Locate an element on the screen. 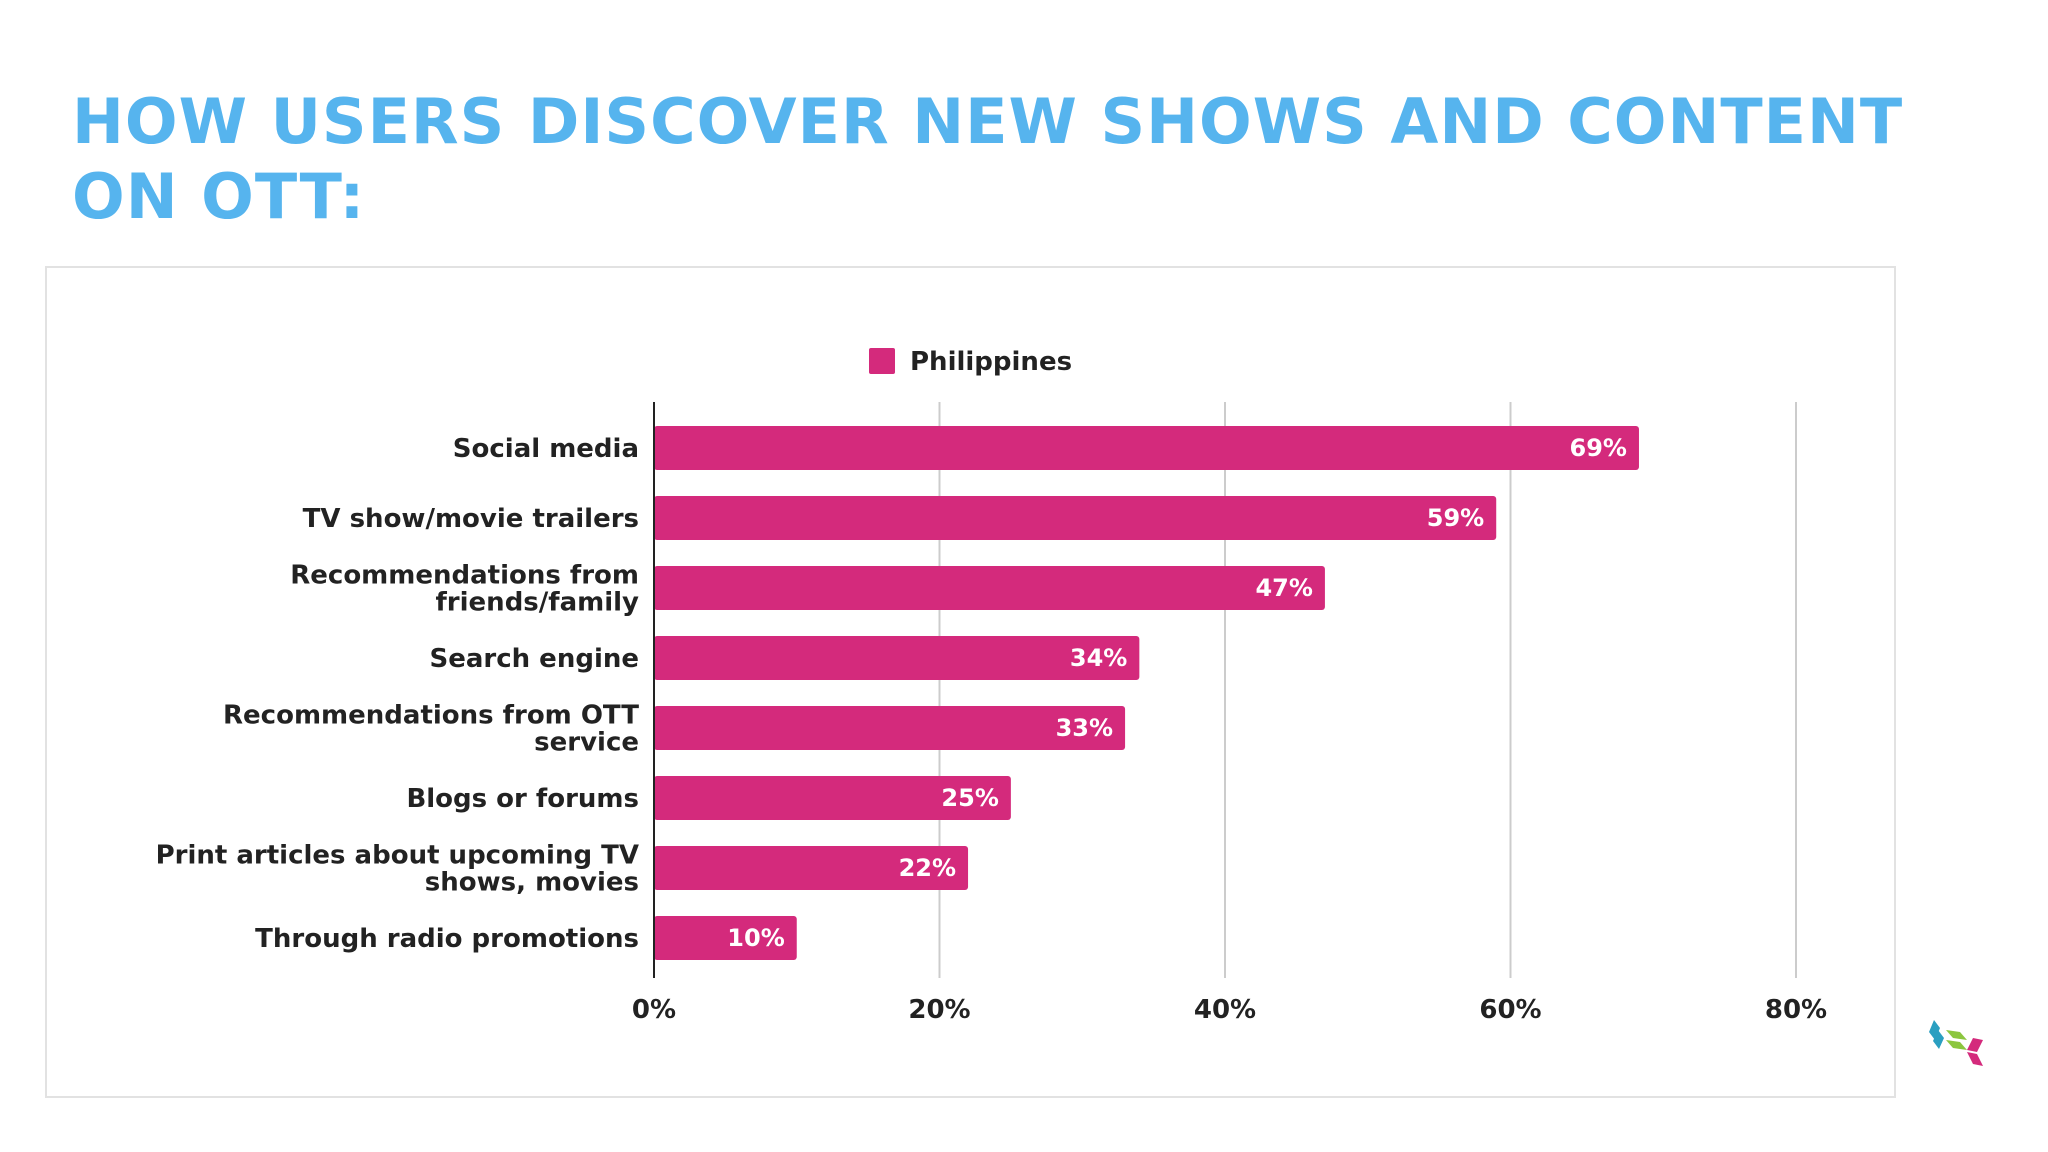  data-label-7: 10% is located at coordinates (755, 938).